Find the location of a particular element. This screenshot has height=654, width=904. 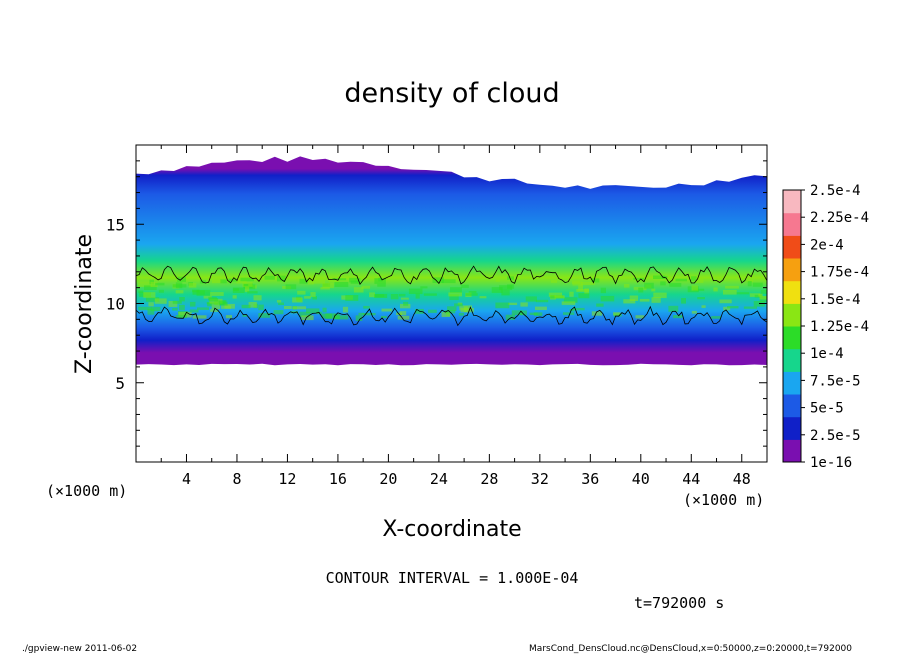

colorbar-label: 1.75e-4 is located at coordinates (839, 273).